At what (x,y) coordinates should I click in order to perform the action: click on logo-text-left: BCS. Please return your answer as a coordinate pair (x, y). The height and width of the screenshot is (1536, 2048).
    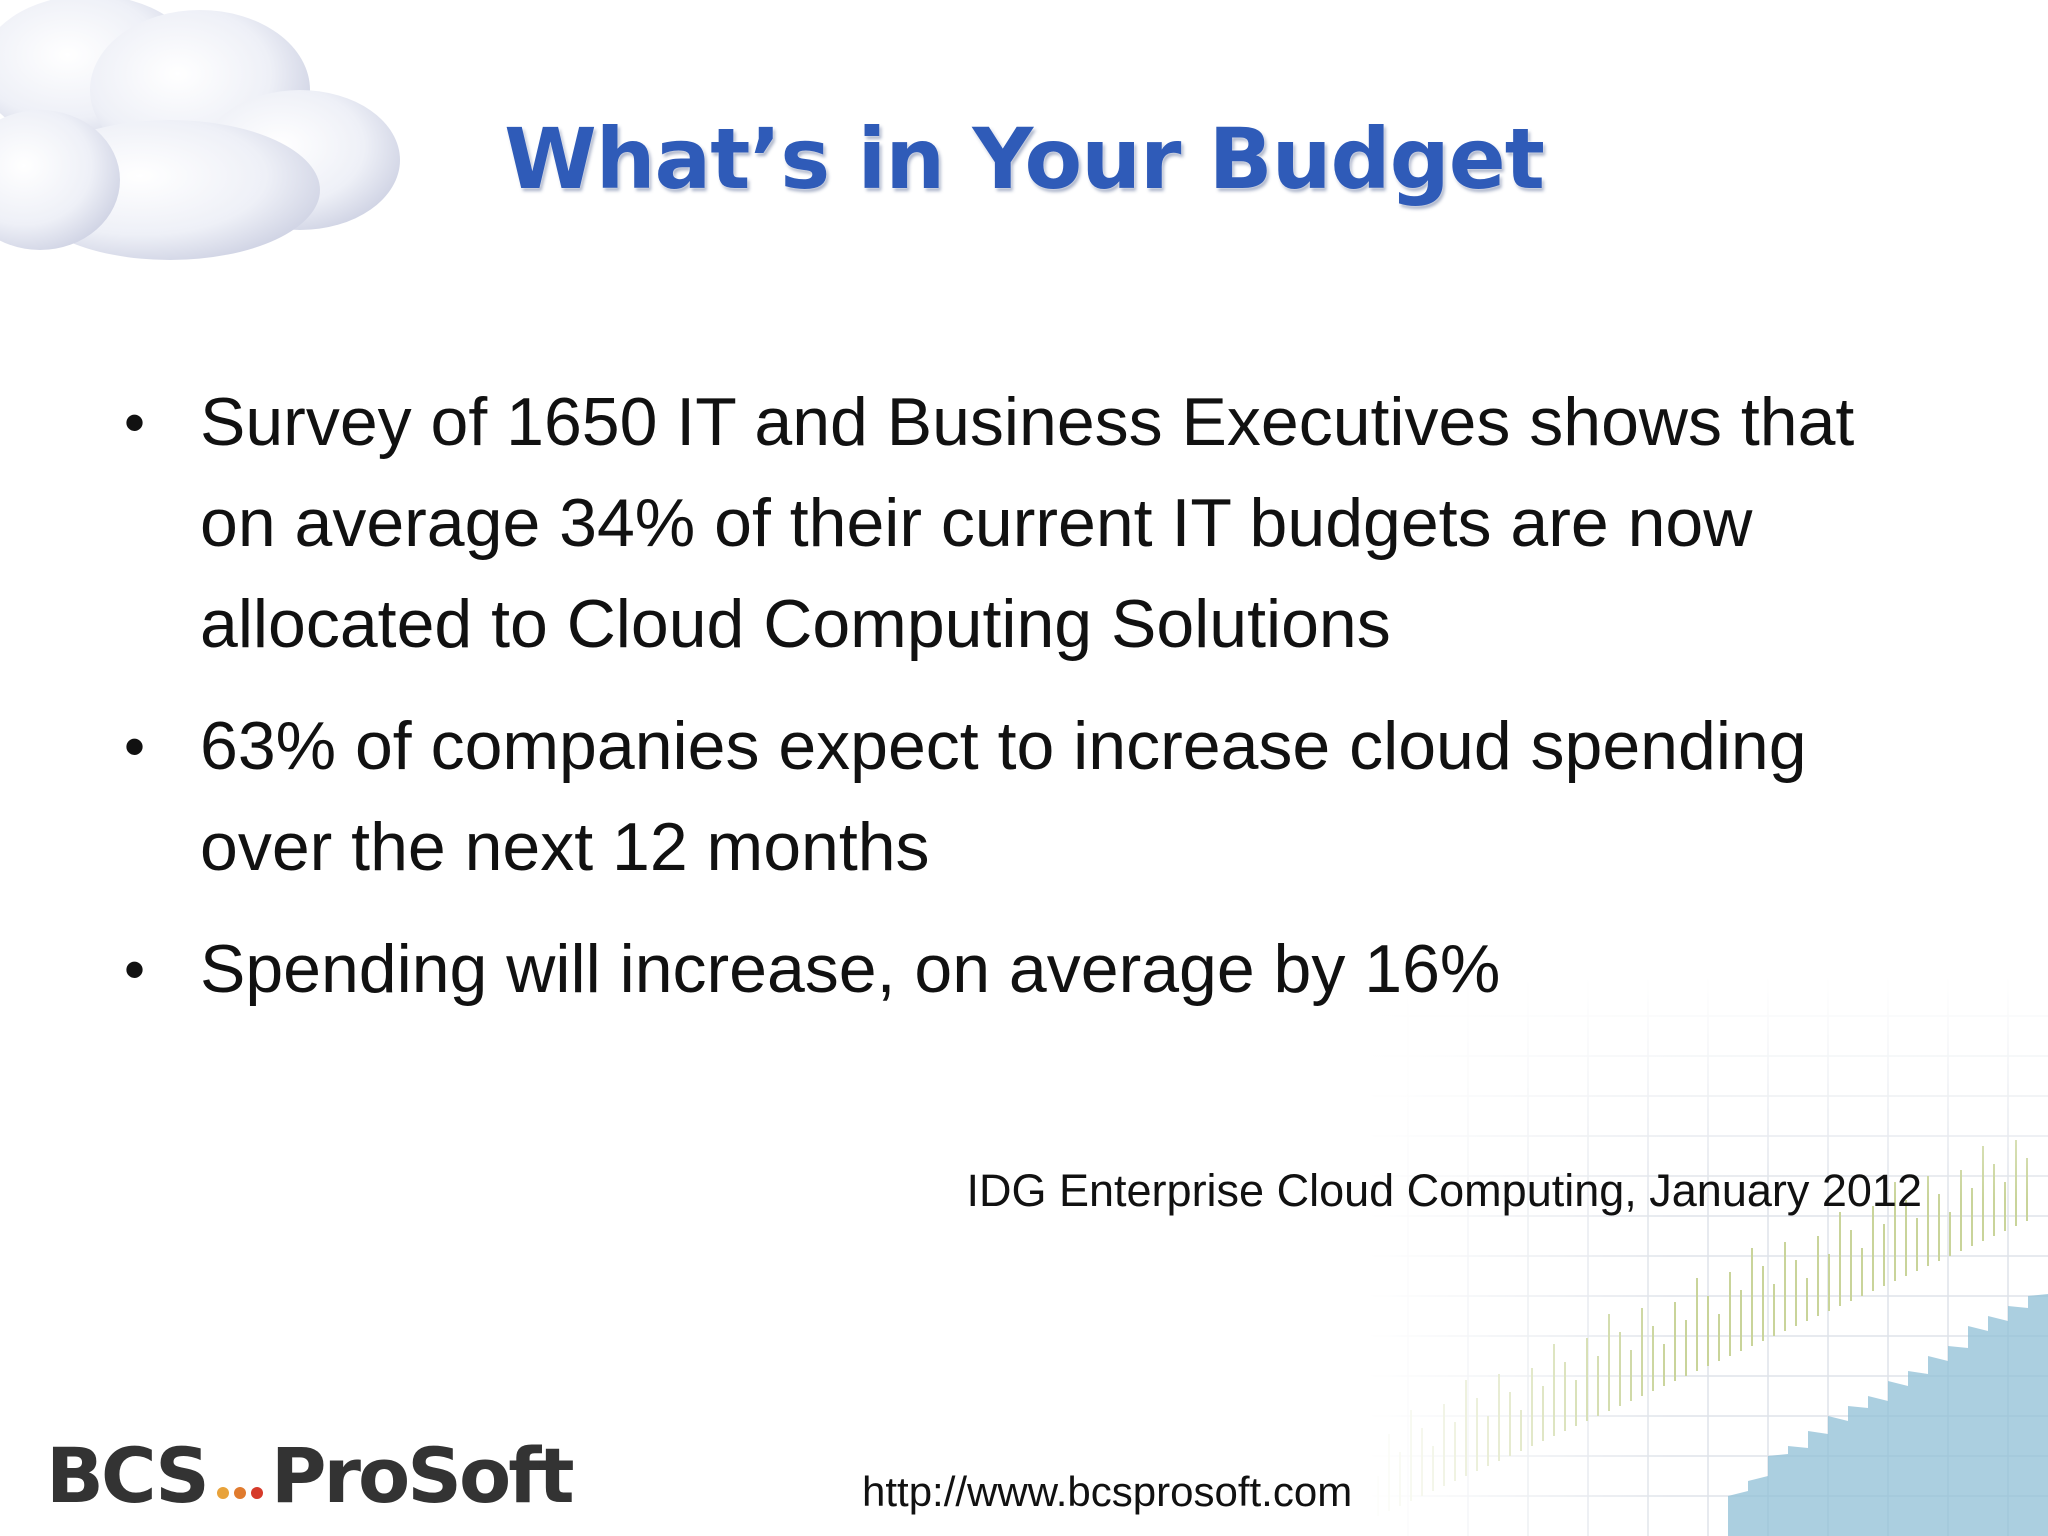
    Looking at the image, I should click on (128, 1475).